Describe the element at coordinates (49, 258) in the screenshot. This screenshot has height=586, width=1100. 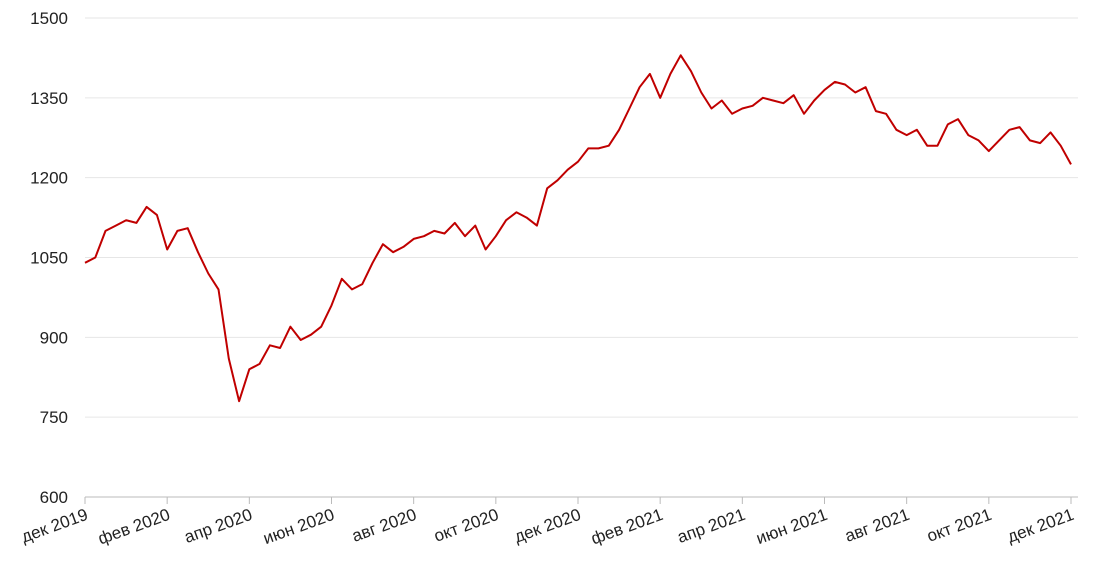
I see `y-tick-label: 1050` at that location.